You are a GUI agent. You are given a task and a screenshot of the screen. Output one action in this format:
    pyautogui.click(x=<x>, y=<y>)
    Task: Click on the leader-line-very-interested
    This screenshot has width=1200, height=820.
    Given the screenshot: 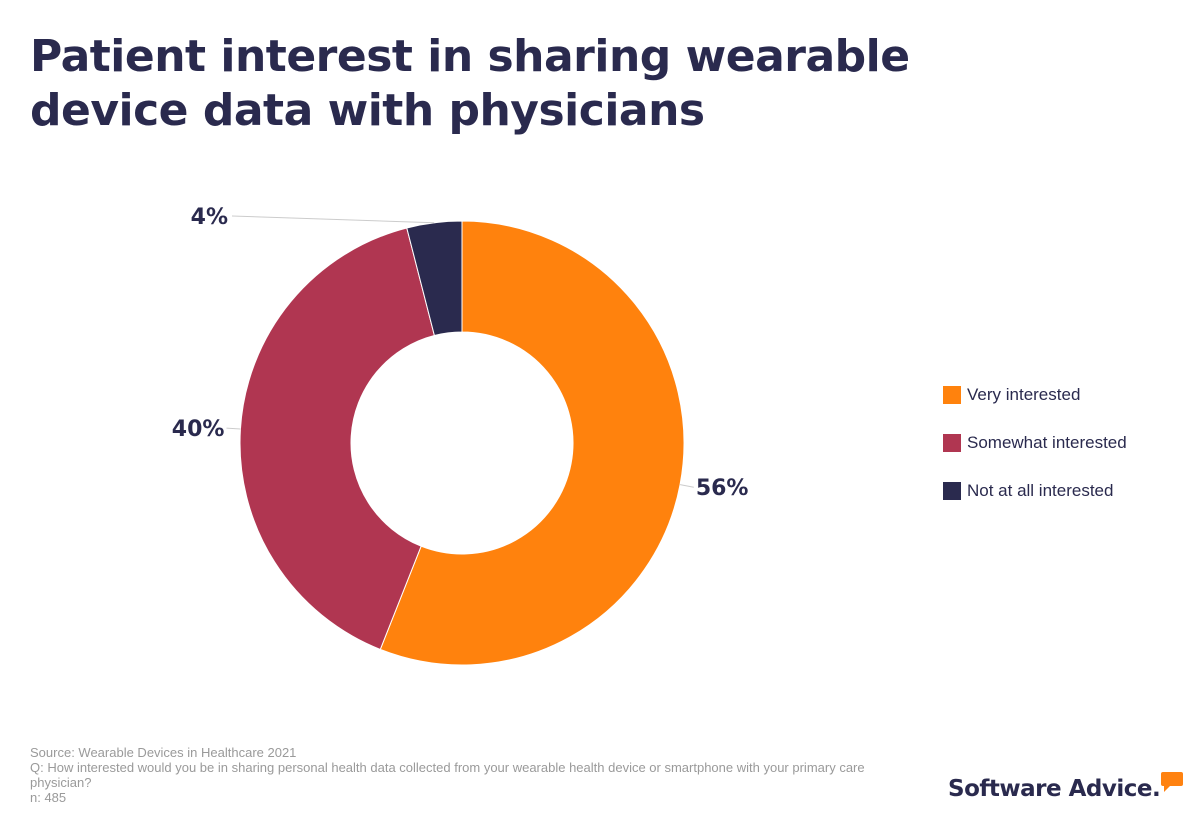 What is the action you would take?
    pyautogui.click(x=686, y=486)
    